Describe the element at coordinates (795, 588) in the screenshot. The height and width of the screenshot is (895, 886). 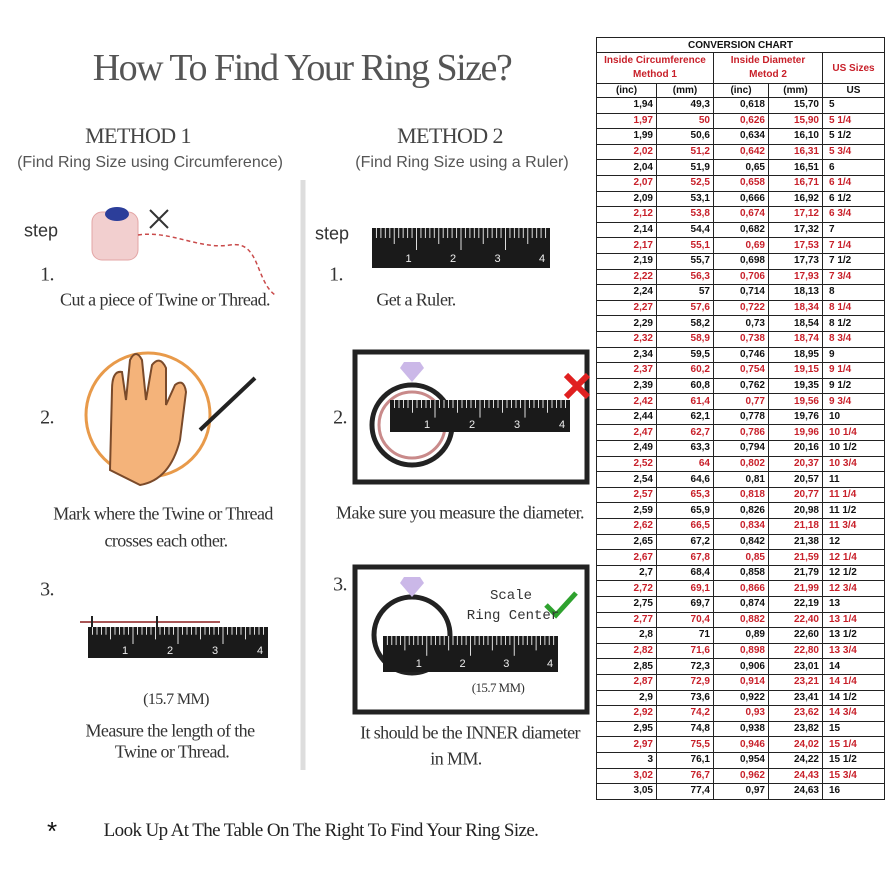
I see `table-cell: 21,99` at that location.